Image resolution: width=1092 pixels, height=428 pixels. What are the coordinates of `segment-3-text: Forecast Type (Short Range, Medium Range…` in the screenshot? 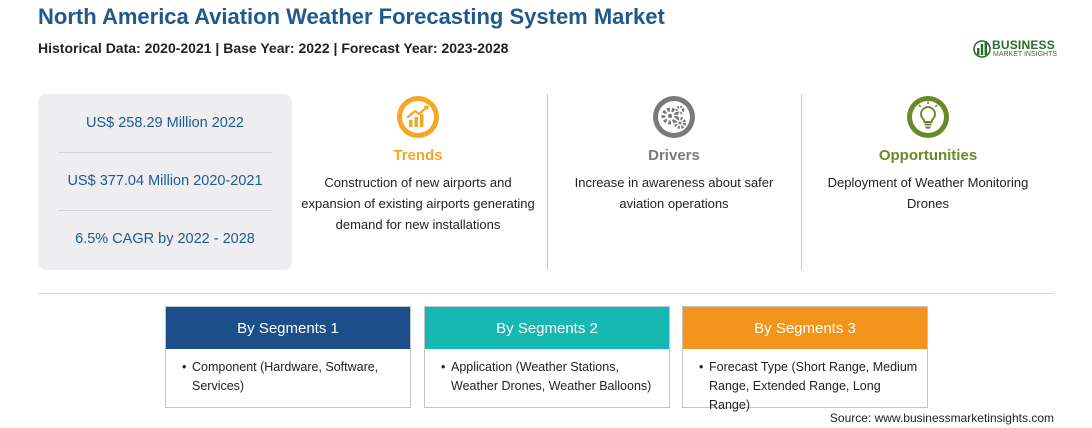 It's located at (813, 386).